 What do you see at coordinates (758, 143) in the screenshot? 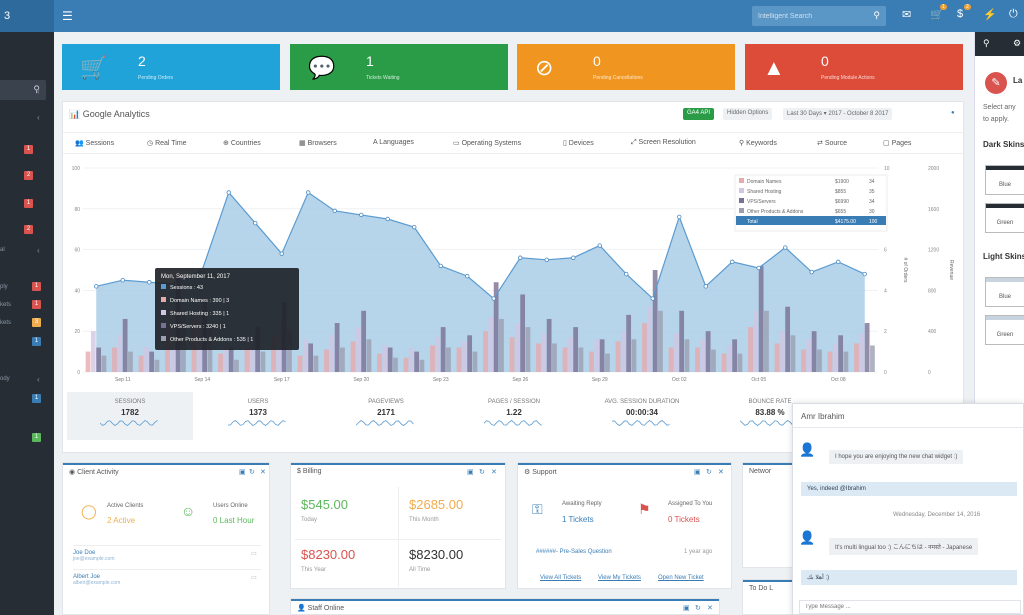
I see `tab-keywords: ⚲ Keywords` at bounding box center [758, 143].